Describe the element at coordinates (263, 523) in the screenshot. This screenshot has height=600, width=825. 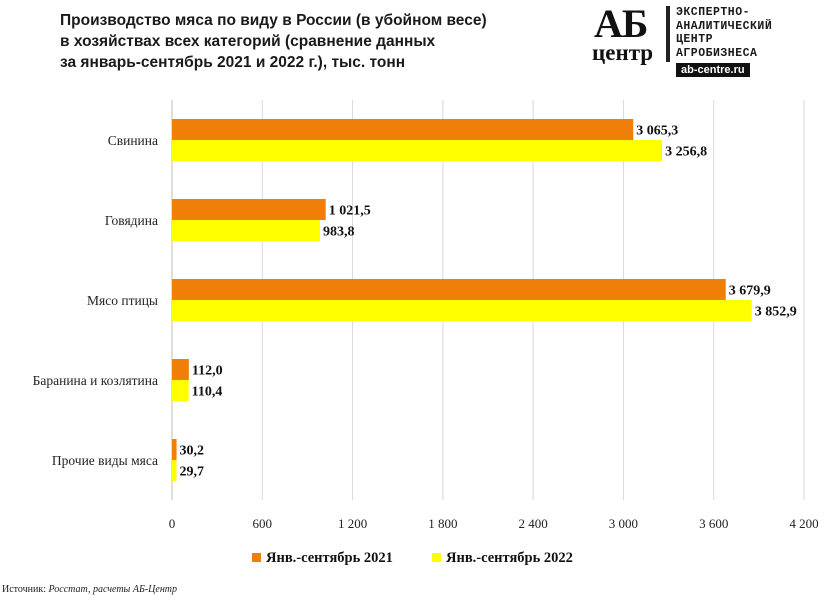
I see `x-tick-label: 600` at that location.